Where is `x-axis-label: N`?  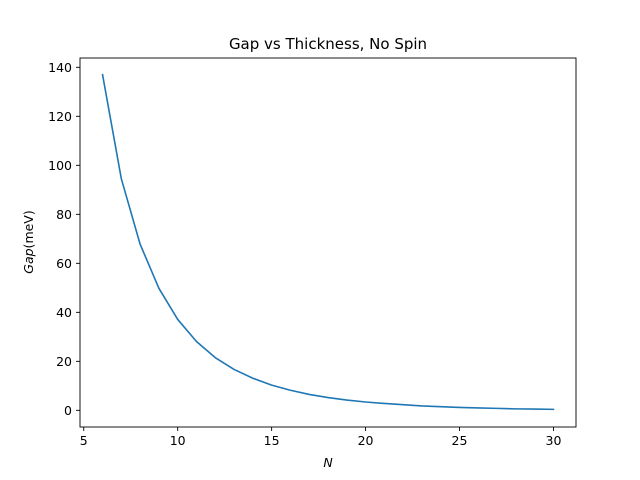 x-axis-label: N is located at coordinates (328, 462).